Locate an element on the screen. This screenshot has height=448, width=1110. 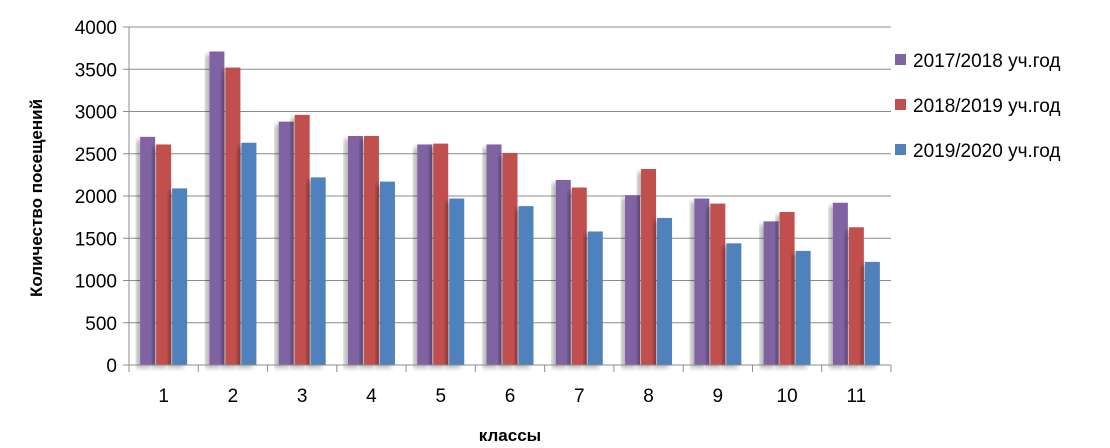
x-tick-label: 1 is located at coordinates (163, 396).